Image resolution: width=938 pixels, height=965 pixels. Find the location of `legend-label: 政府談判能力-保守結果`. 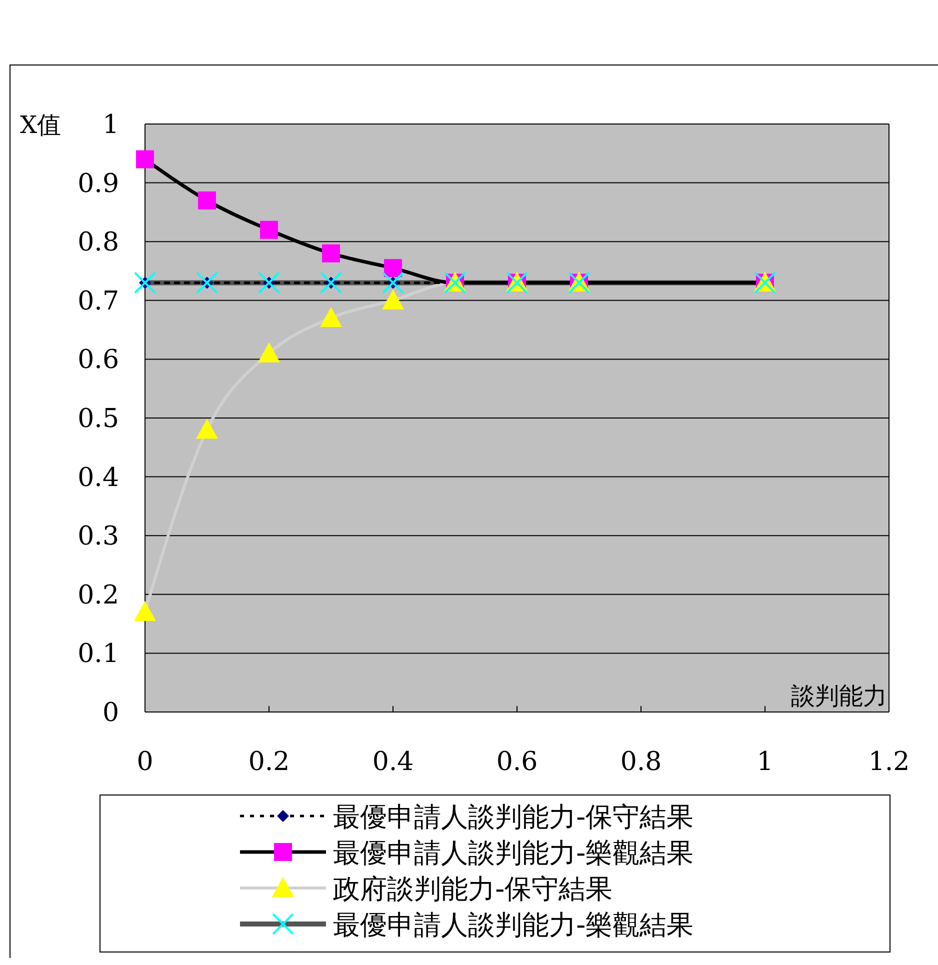

legend-label: 政府談判能力-保守結果 is located at coordinates (473, 889).